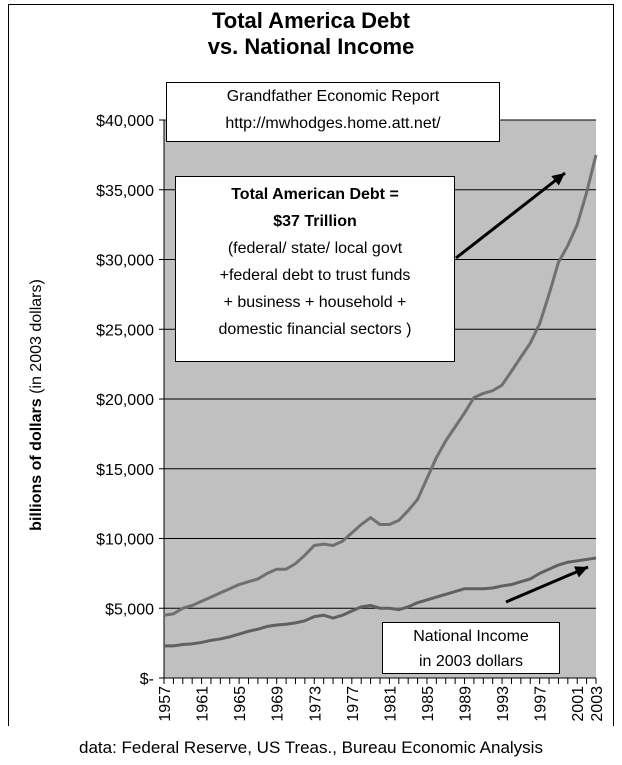 The width and height of the screenshot is (622, 765). I want to click on x-tick-label: 1997, so click(541, 704).